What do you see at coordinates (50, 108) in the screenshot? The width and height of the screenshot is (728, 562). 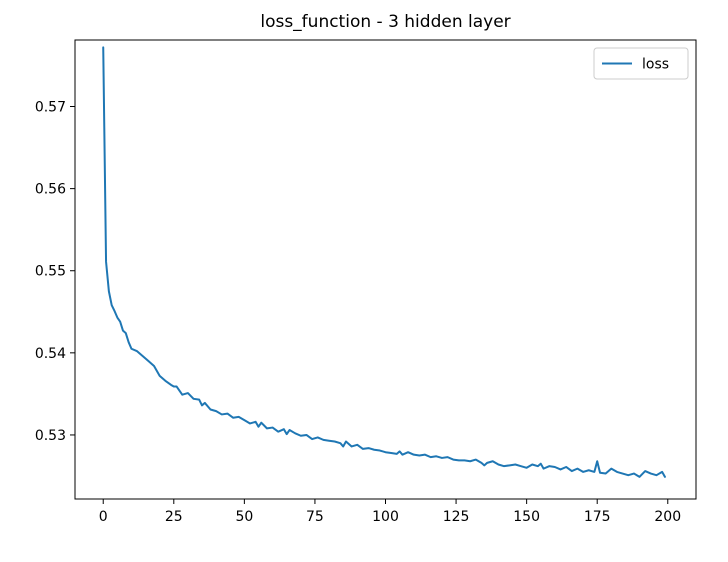 I see `y-tick-label: 0.57` at bounding box center [50, 108].